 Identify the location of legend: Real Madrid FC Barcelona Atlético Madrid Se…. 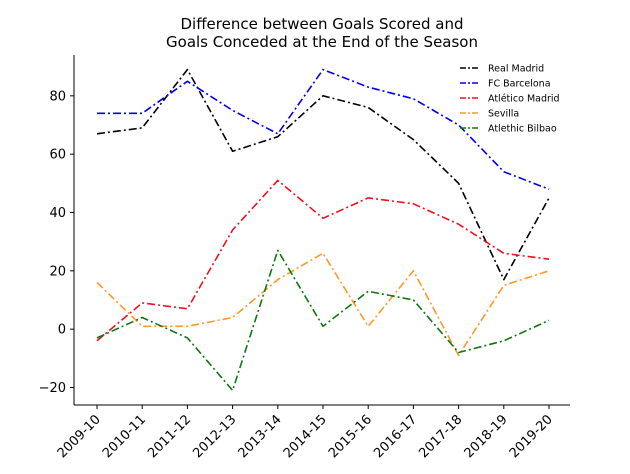
(510, 99).